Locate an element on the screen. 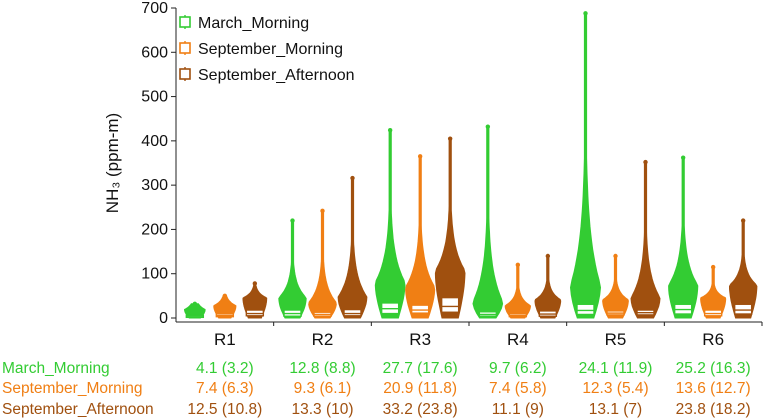 This screenshot has height=420, width=772. violin-March_Morning-R3 is located at coordinates (390, 224).